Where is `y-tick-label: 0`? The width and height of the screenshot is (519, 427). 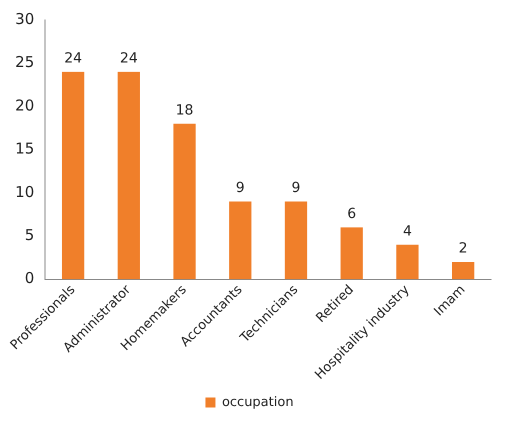 y-tick-label: 0 is located at coordinates (29, 278).